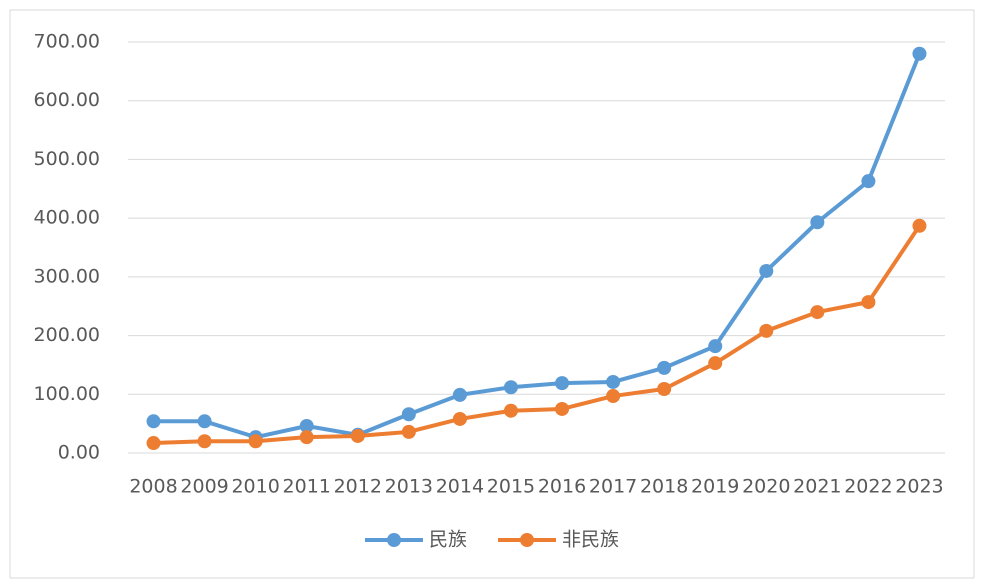 Image resolution: width=984 pixels, height=587 pixels. What do you see at coordinates (868, 487) in the screenshot?
I see `x-tick-label: 2022` at bounding box center [868, 487].